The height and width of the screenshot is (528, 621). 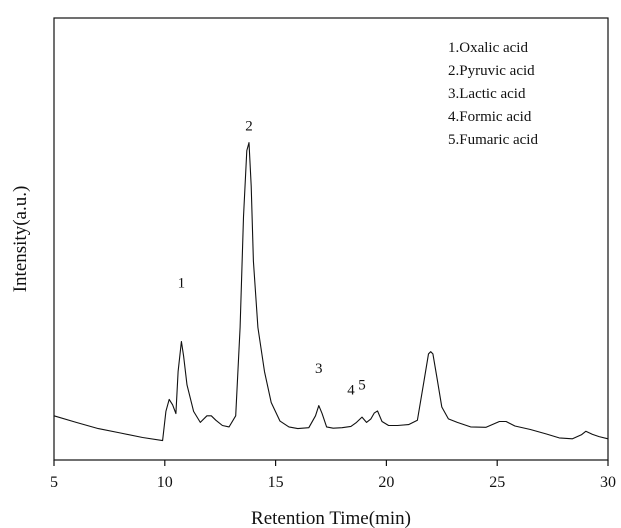 I want to click on x-axis-tick-labels: 5 10 15 20 25 30, so click(x=333, y=482).